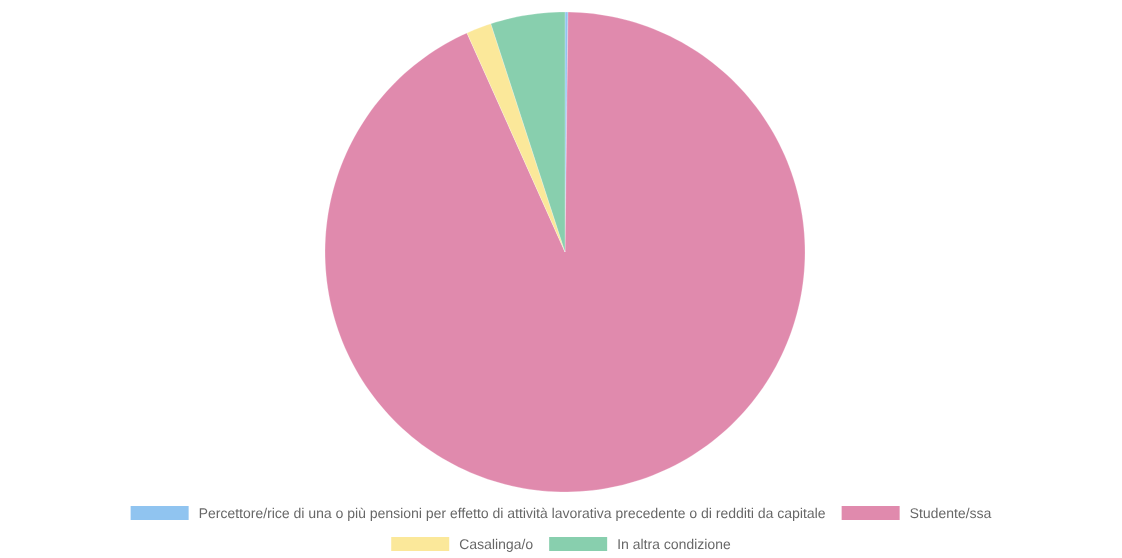 The width and height of the screenshot is (1122, 558). What do you see at coordinates (674, 544) in the screenshot?
I see `legend-label: In altra condizione` at bounding box center [674, 544].